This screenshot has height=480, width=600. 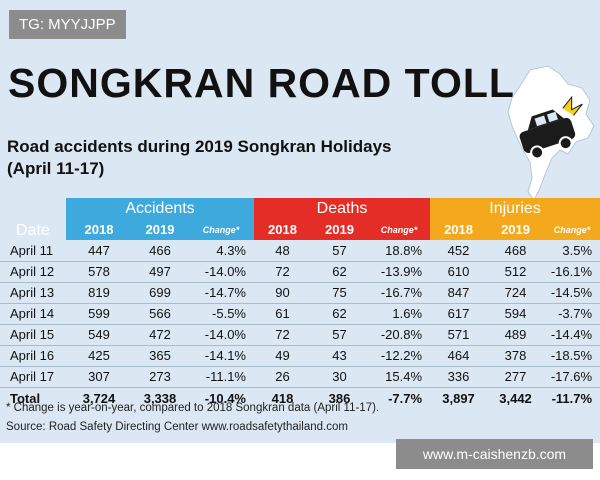 I want to click on deaths-group-header: Deaths, so click(x=342, y=208).